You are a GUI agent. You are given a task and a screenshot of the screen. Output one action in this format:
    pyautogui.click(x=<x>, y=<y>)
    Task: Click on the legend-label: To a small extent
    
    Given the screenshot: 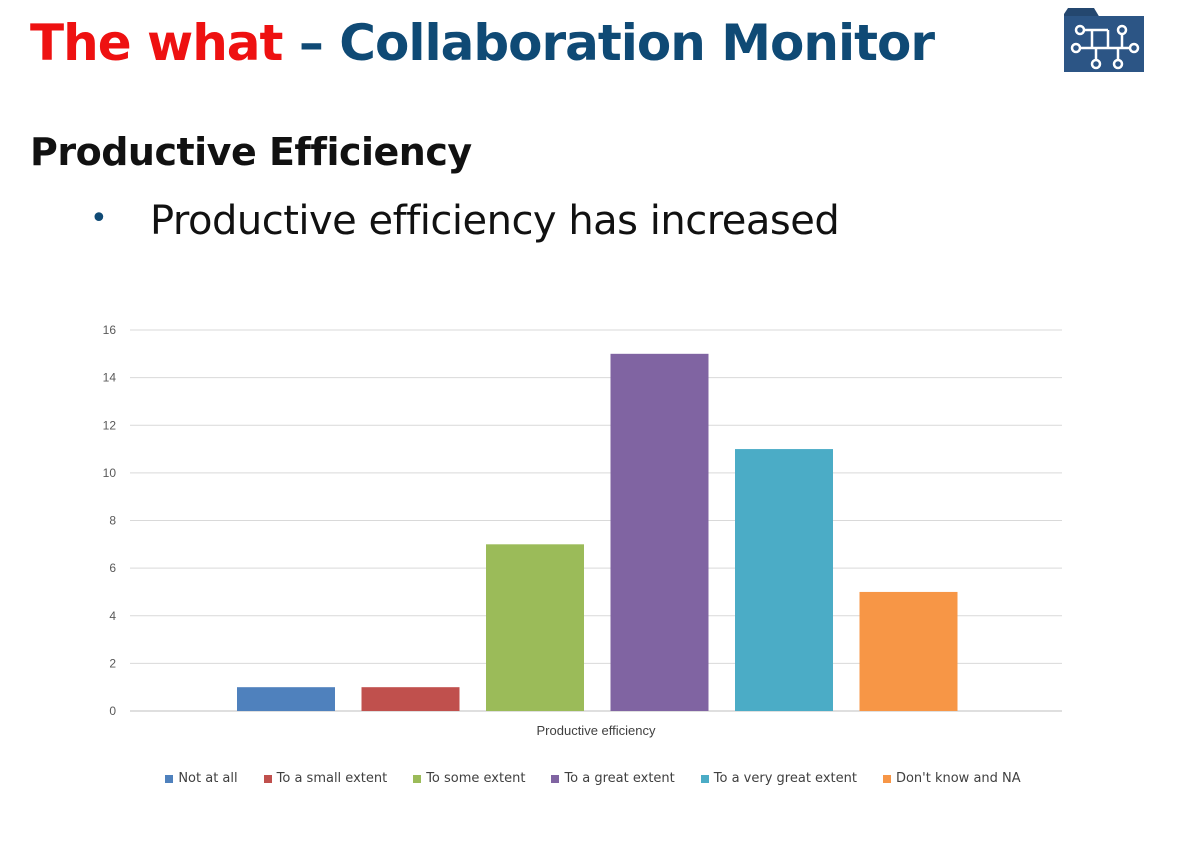 What is the action you would take?
    pyautogui.click(x=332, y=778)
    